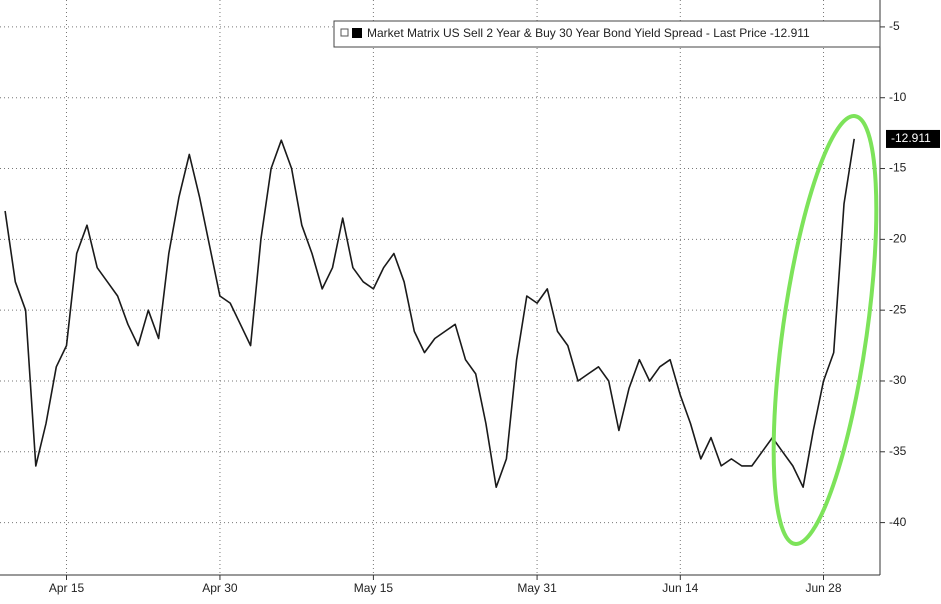 This screenshot has width=941, height=604. I want to click on x-tick-label: Apr 30, so click(220, 588).